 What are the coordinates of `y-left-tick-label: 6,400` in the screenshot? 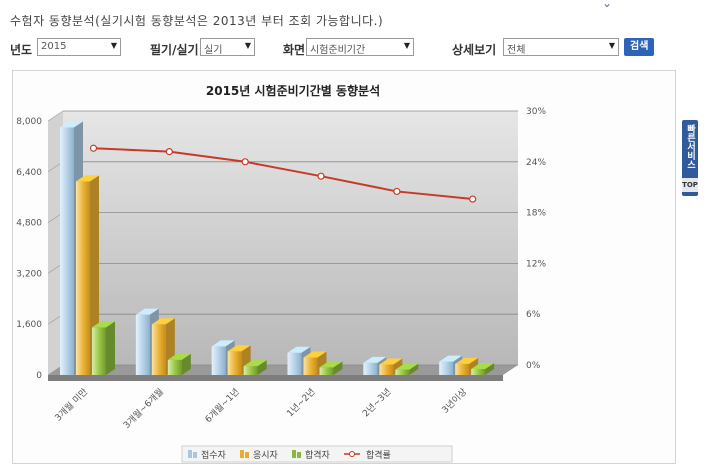 It's located at (29, 173).